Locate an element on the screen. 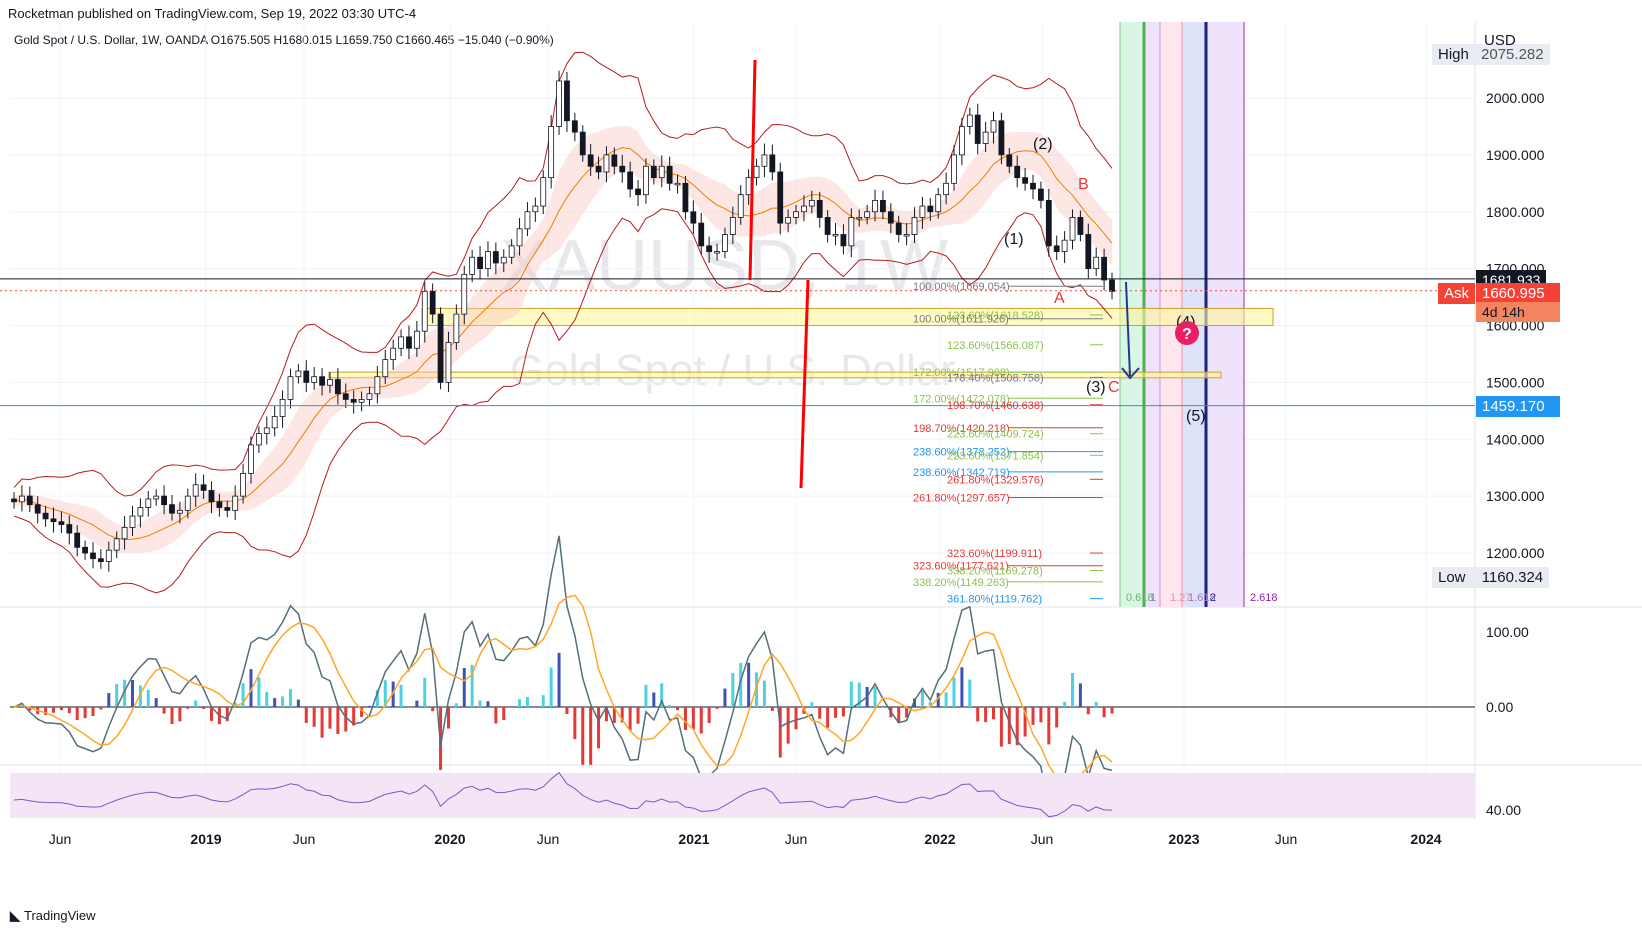 The image size is (1642, 932). tradingview-logo-icon: ◣ is located at coordinates (15, 915).